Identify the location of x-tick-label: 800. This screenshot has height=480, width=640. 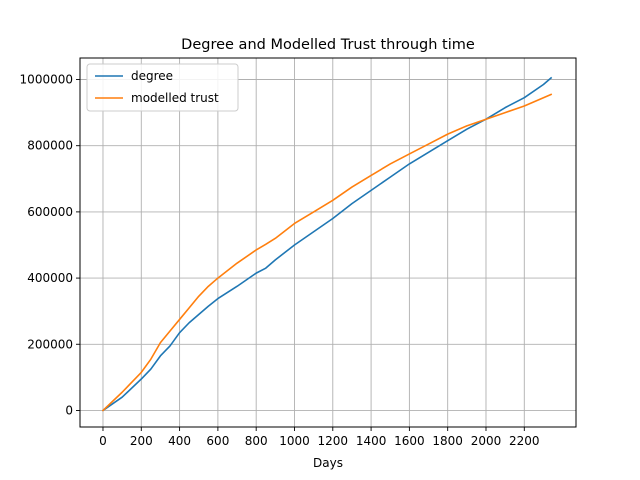
(256, 441).